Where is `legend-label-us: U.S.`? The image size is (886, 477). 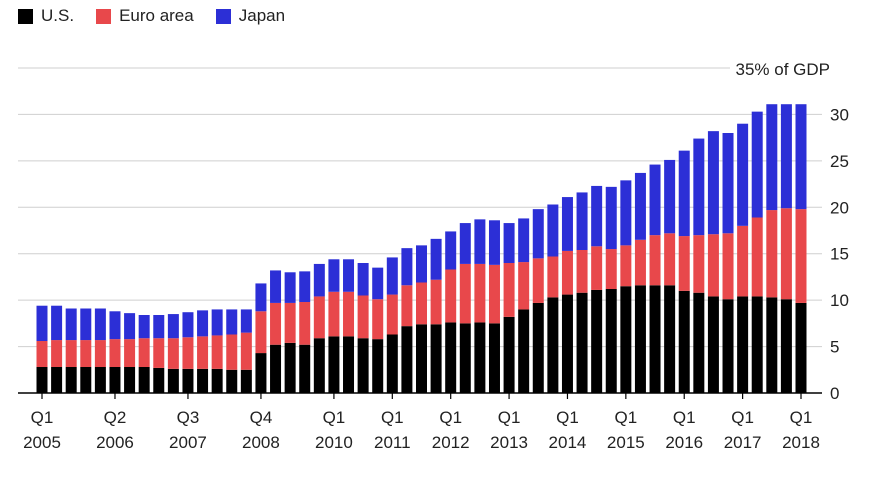 legend-label-us: U.S. is located at coordinates (58, 15).